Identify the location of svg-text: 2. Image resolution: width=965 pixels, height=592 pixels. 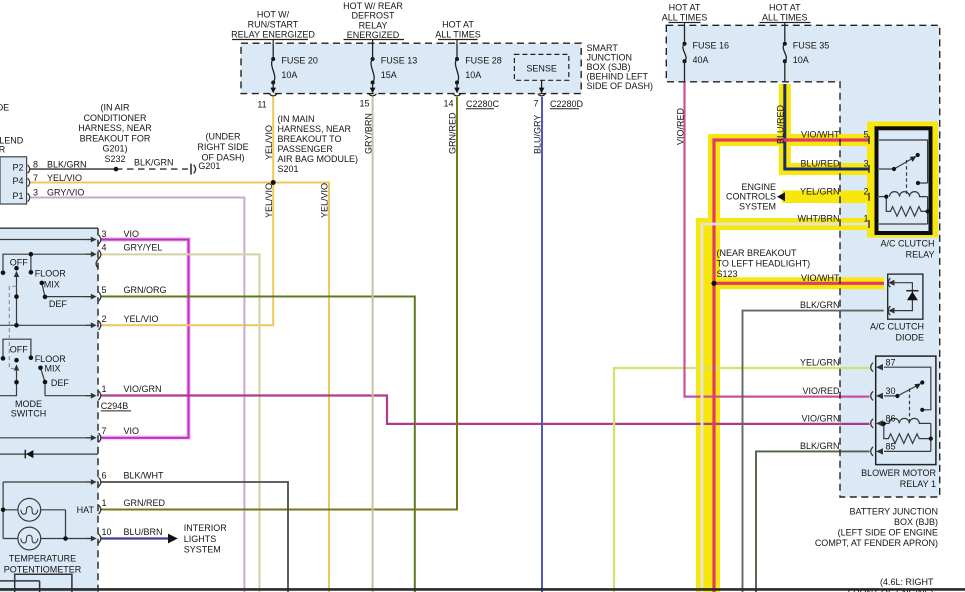
(866, 191).